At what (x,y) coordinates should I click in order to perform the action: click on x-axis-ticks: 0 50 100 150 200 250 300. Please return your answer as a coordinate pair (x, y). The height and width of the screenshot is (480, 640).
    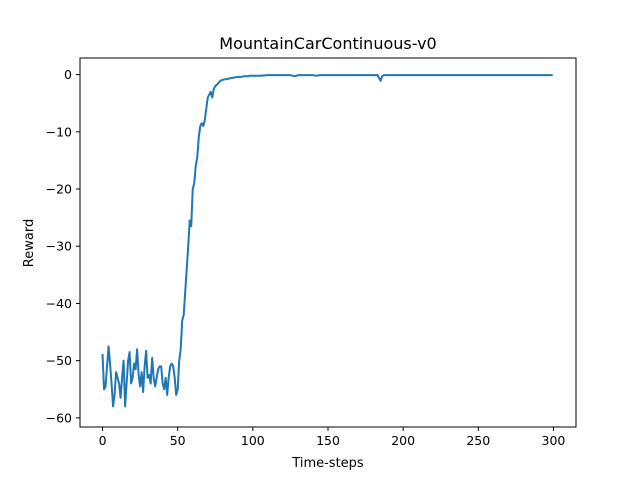
    Looking at the image, I should click on (332, 437).